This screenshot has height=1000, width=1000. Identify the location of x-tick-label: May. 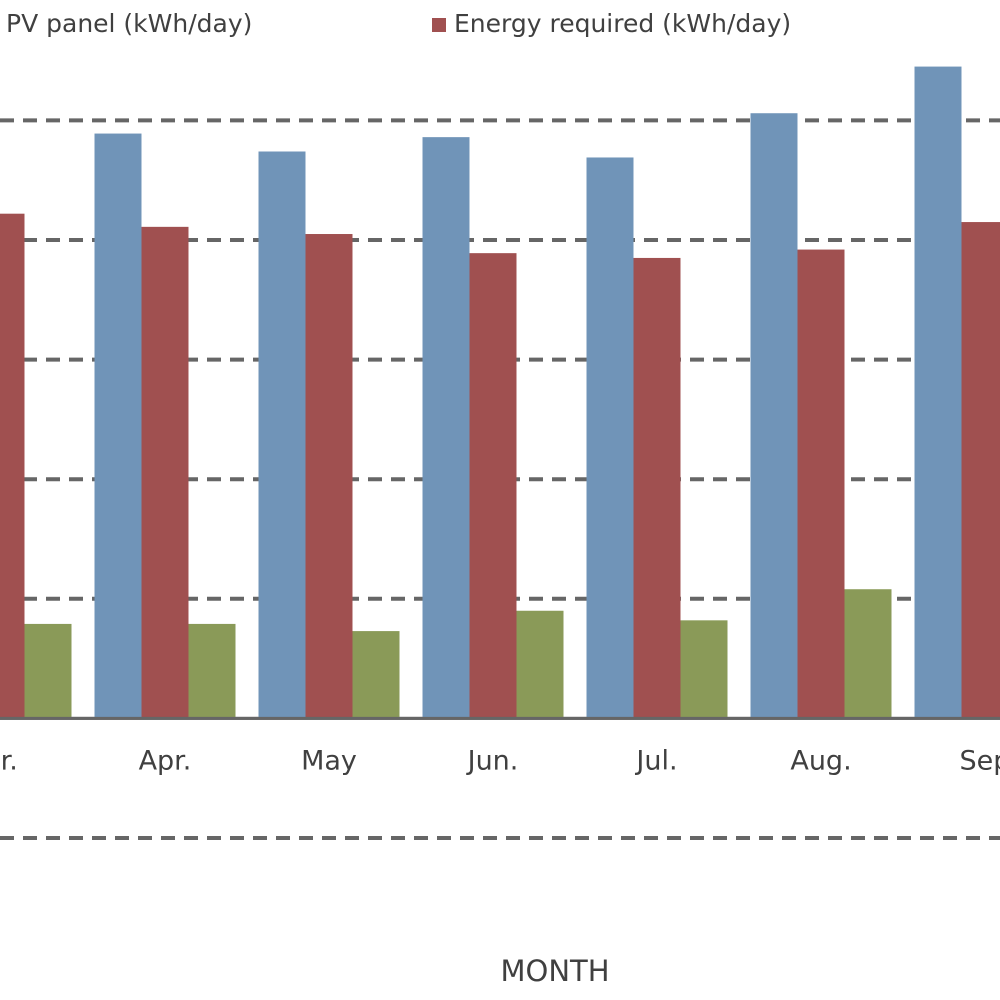
(329, 761).